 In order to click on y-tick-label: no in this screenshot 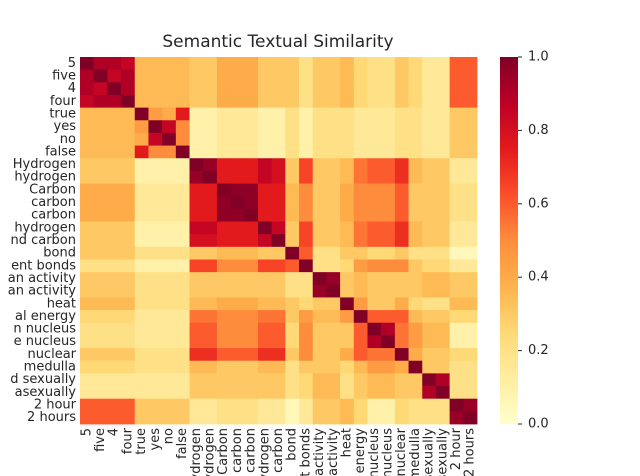, I will do `click(68, 139)`.